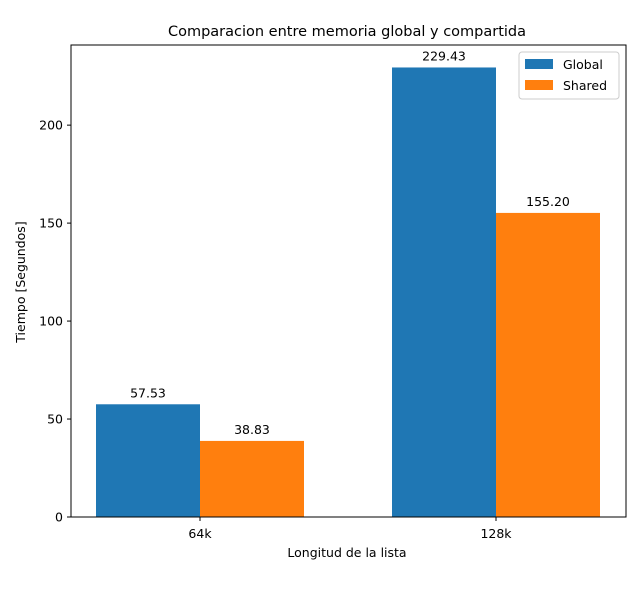 The height and width of the screenshot is (589, 640). What do you see at coordinates (51, 223) in the screenshot?
I see `y-tick-label: 150` at bounding box center [51, 223].